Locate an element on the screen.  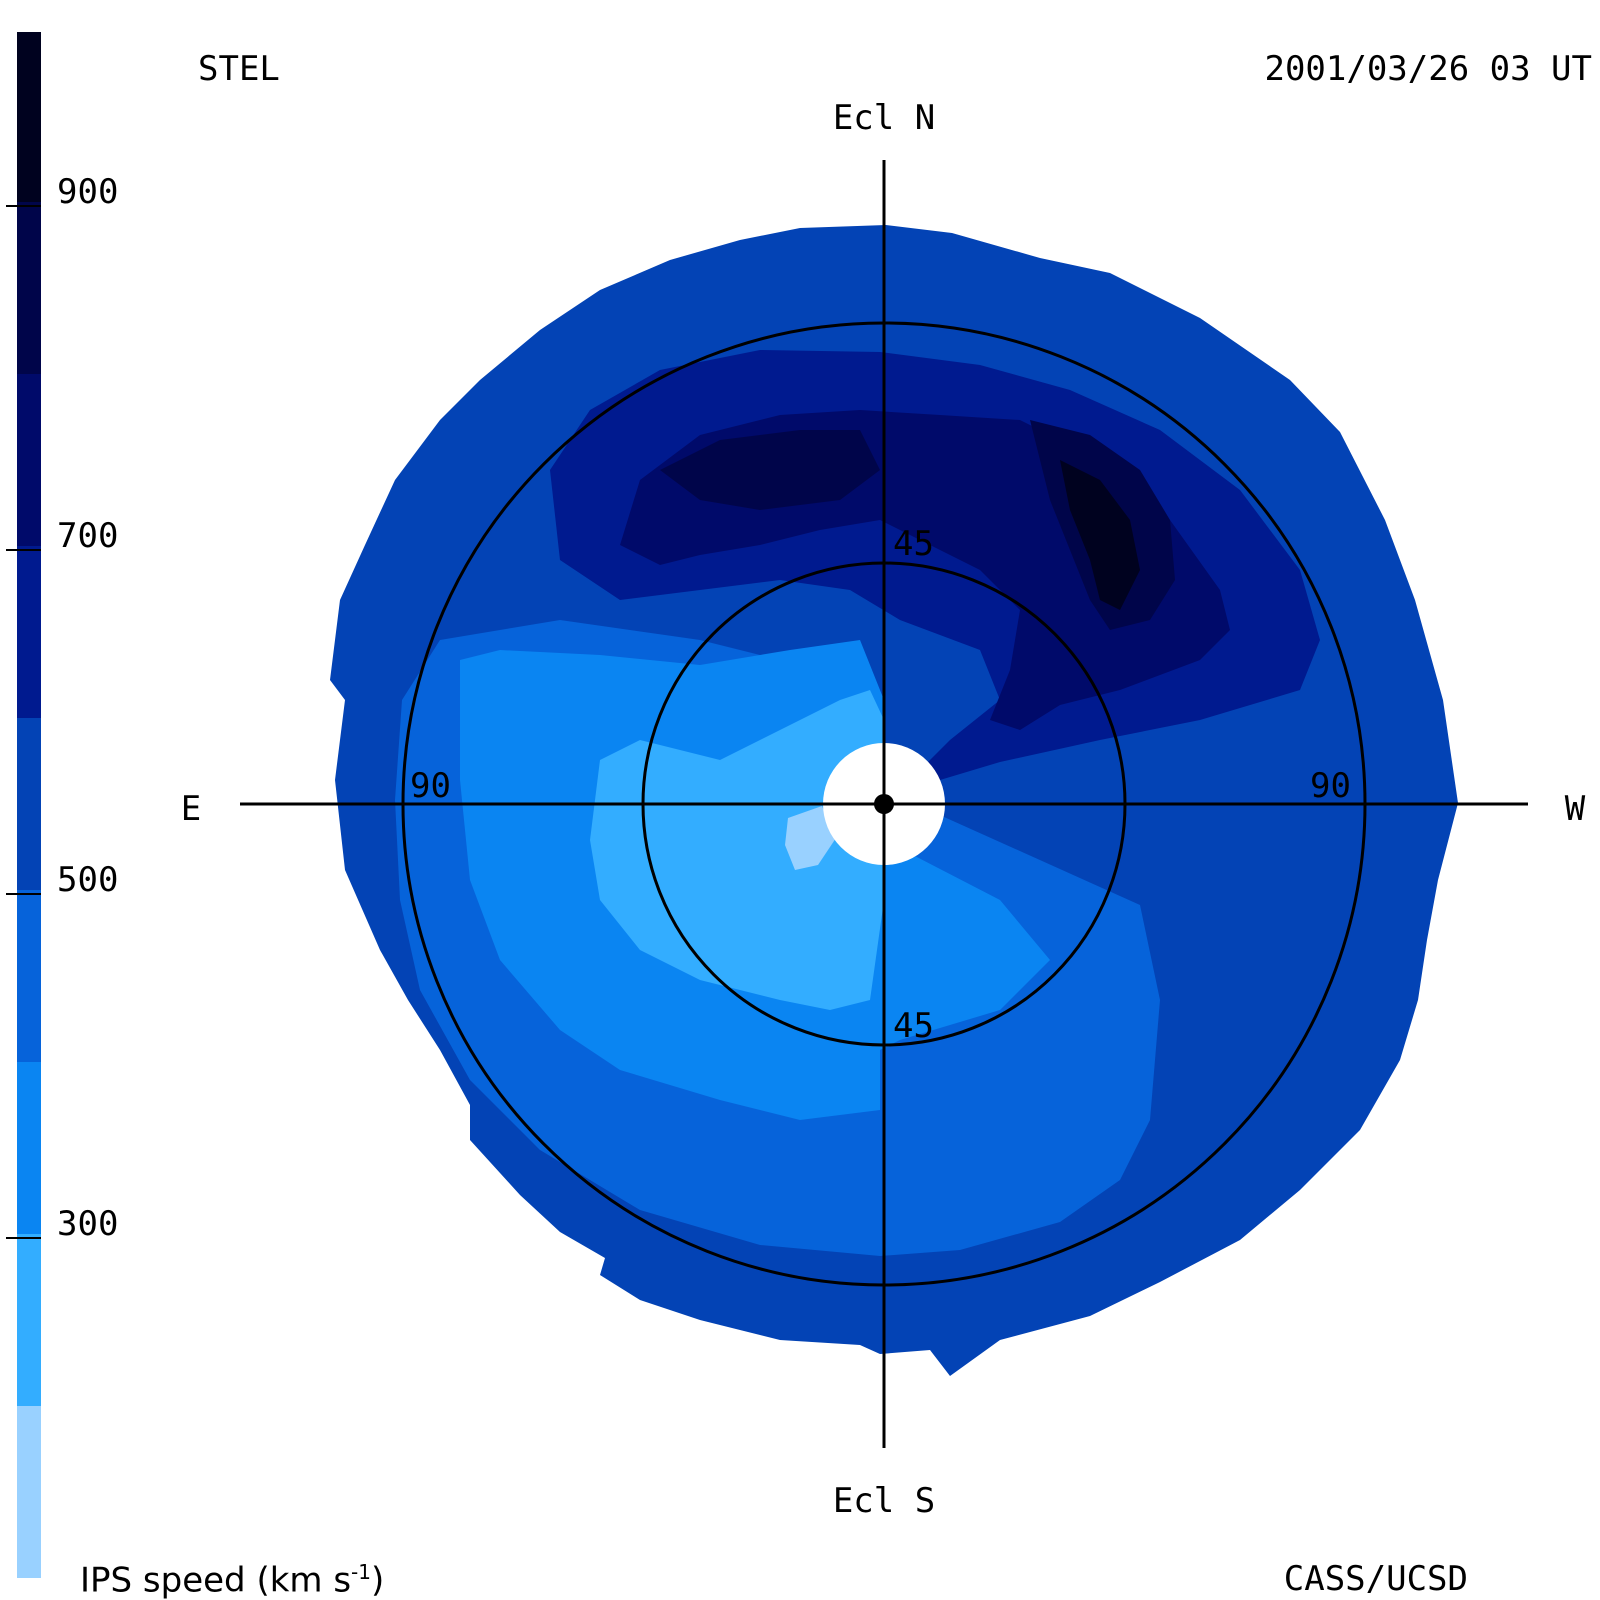
direction-label-east: E is located at coordinates (191, 809).